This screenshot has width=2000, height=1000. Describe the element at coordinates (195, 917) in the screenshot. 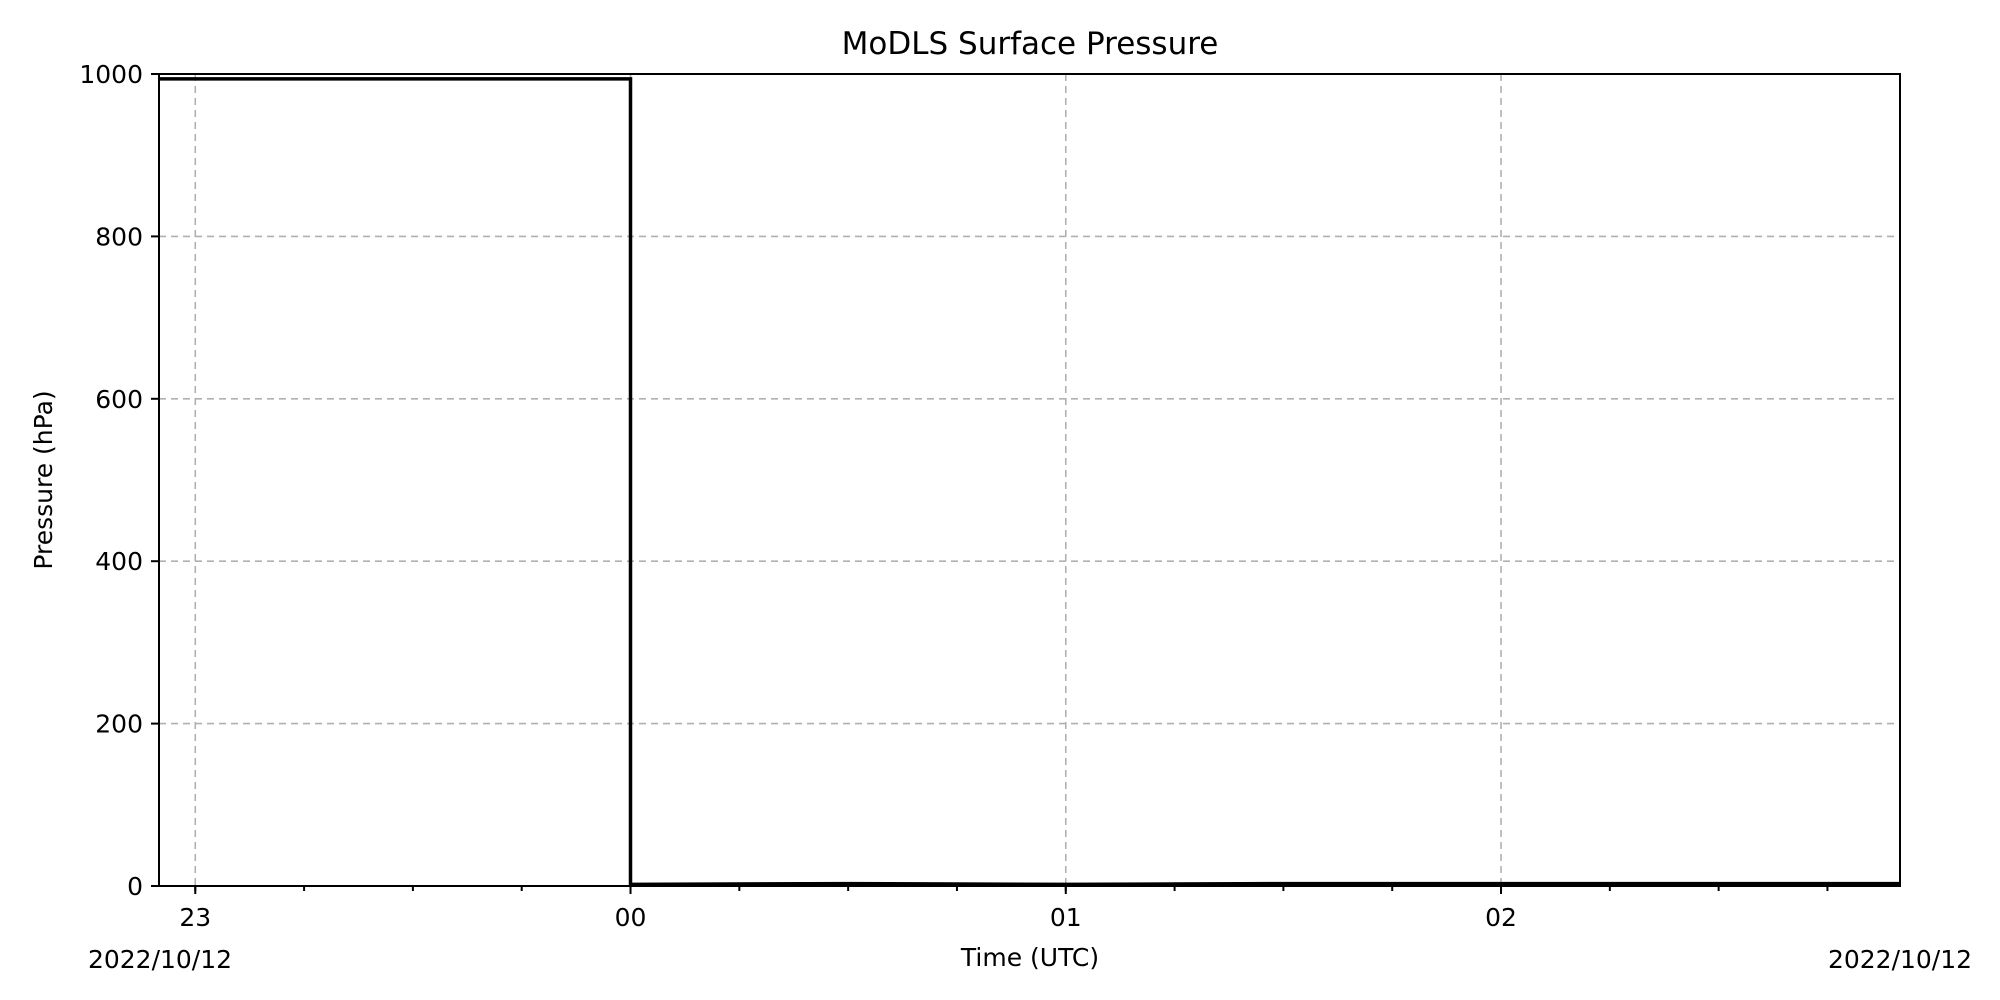

I see `x-tick-label: 23` at that location.